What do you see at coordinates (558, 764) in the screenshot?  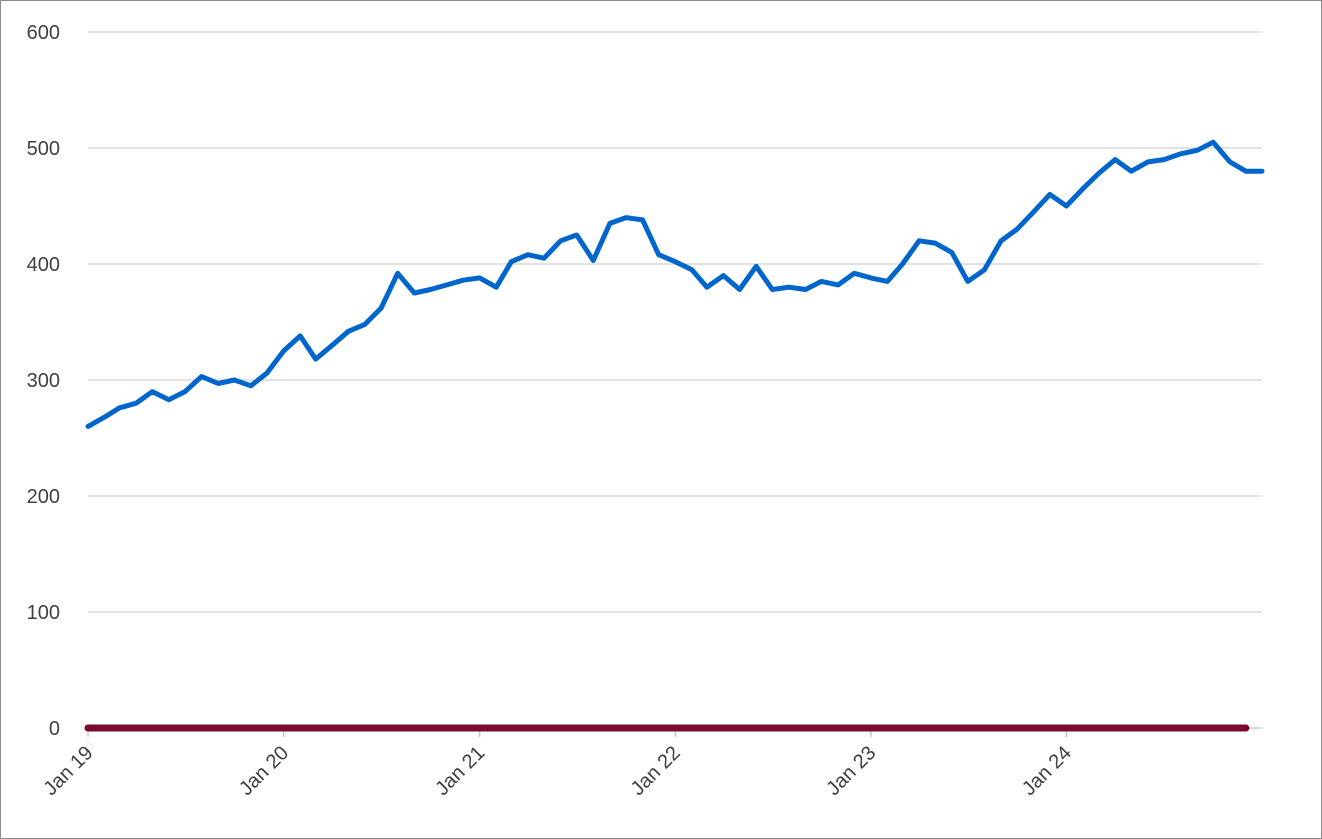 I see `x-axis: Jan 19 Jan 20 Jan 21 Jan 22 Jan 23 Jan 24` at bounding box center [558, 764].